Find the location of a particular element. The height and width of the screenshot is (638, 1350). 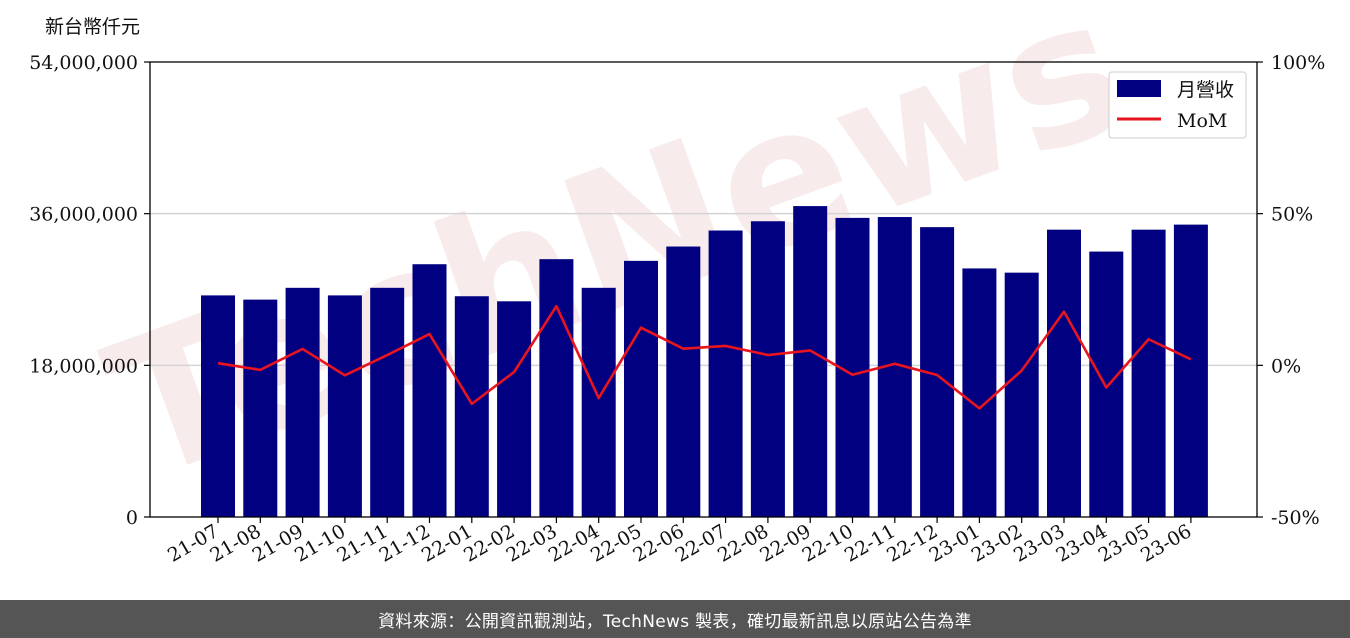

left-tick-label: 54,000,000 is located at coordinates (83, 63).